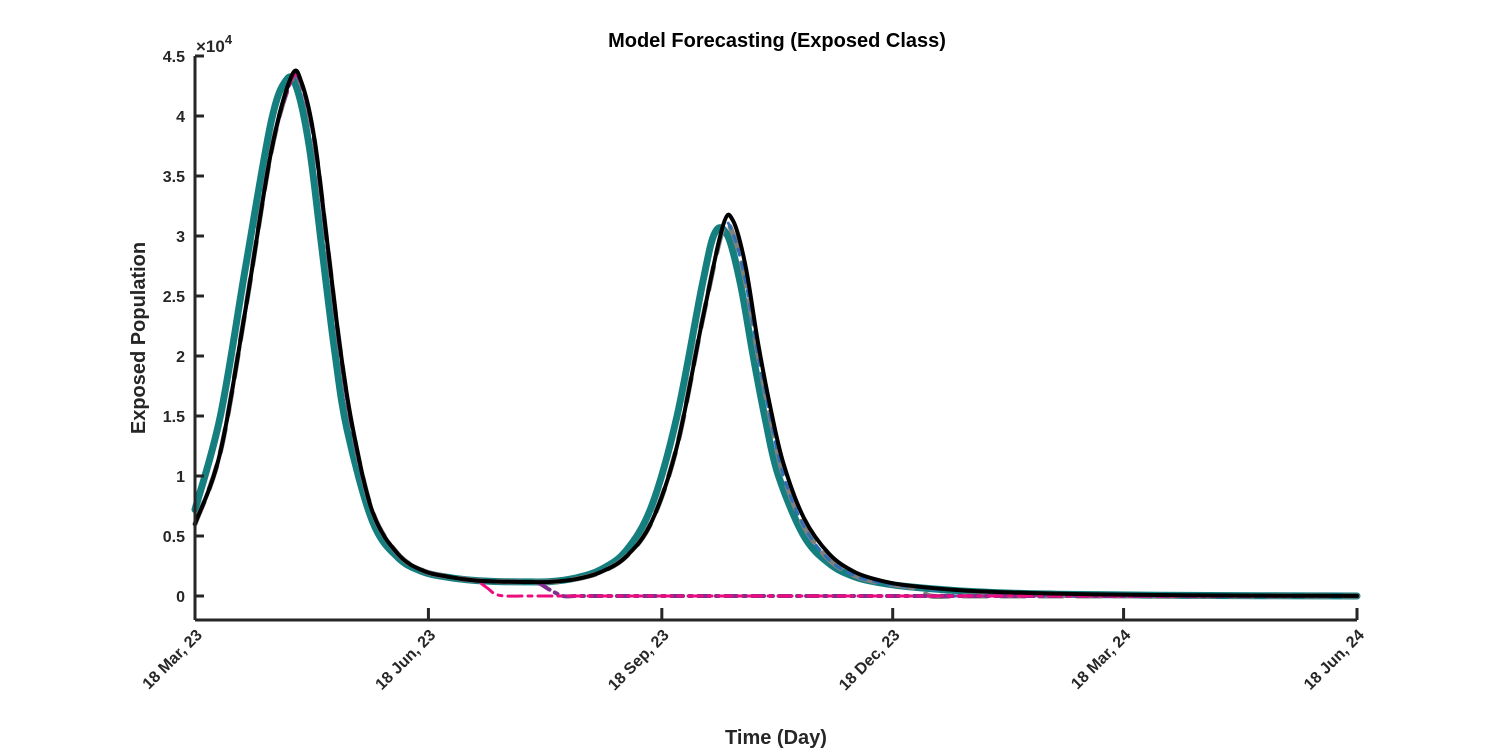 The width and height of the screenshot is (1500, 750). I want to click on y-tick-label: 2.5, so click(174, 297).